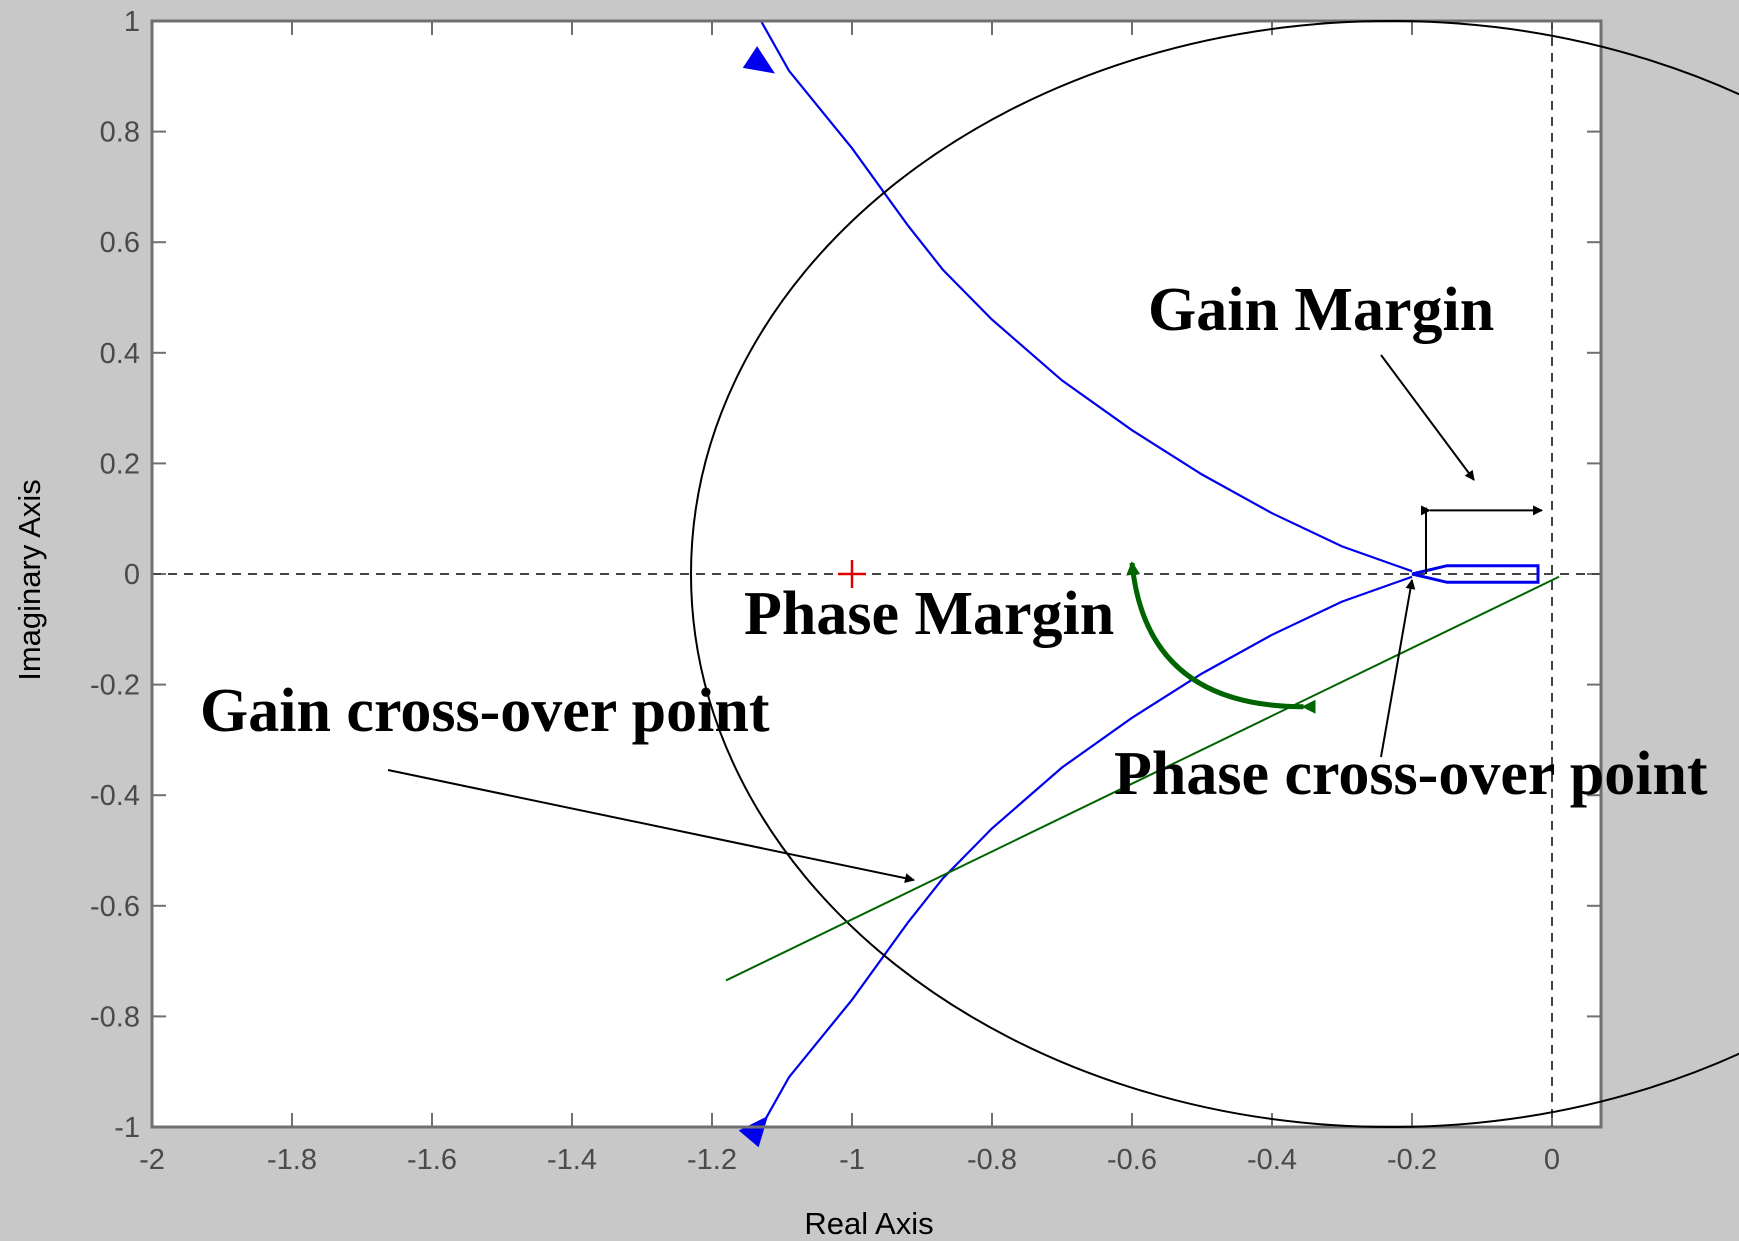 The image size is (1739, 1241). Describe the element at coordinates (1552, 1160) in the screenshot. I see `x-tick-label: 0` at that location.